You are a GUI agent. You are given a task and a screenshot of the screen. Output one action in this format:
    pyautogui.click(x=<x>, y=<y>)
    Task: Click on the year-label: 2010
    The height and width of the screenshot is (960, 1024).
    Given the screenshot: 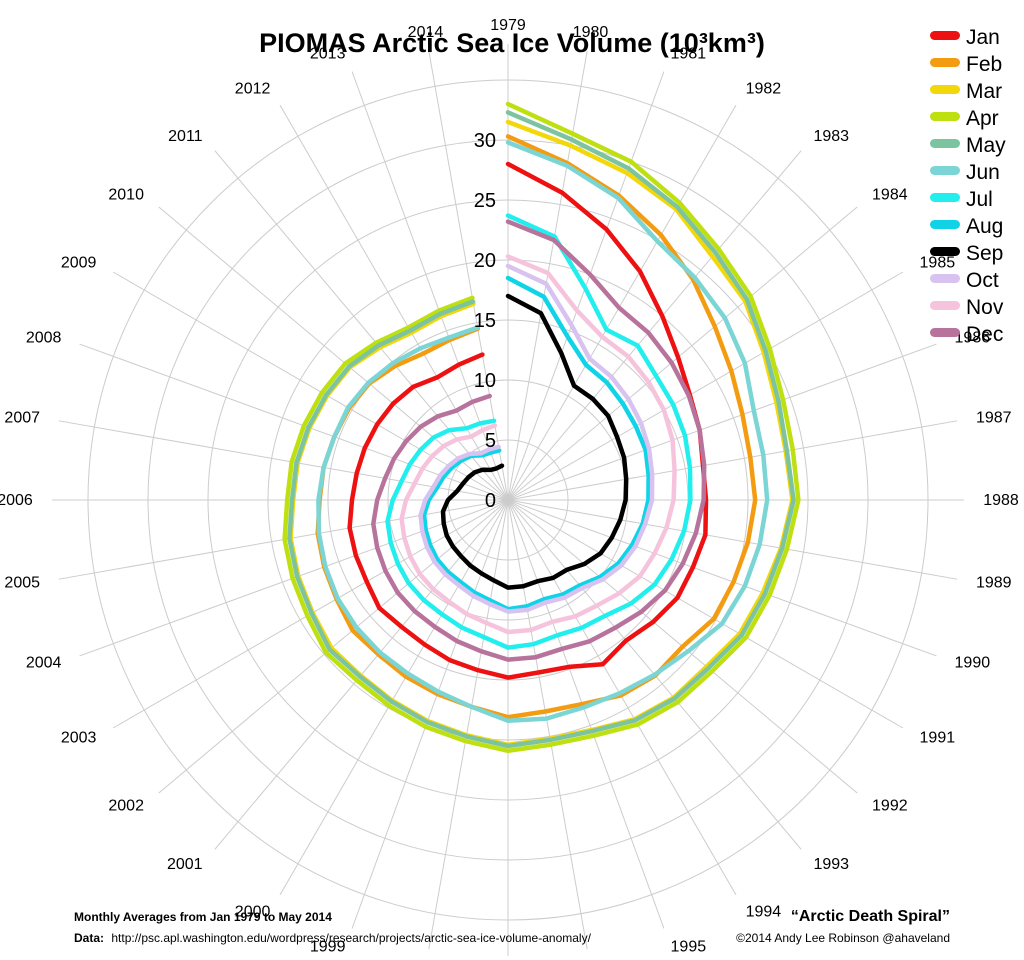 What is the action you would take?
    pyautogui.click(x=126, y=195)
    